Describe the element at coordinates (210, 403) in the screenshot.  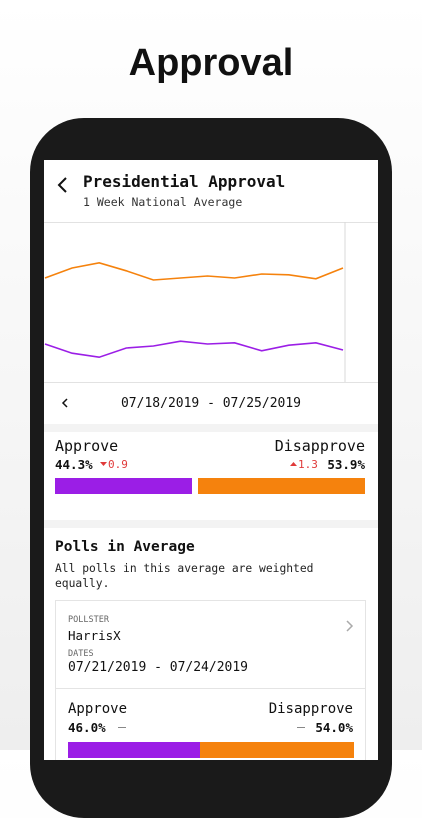
I see `date-range: 07/18/2019 - 07/25/2019` at that location.